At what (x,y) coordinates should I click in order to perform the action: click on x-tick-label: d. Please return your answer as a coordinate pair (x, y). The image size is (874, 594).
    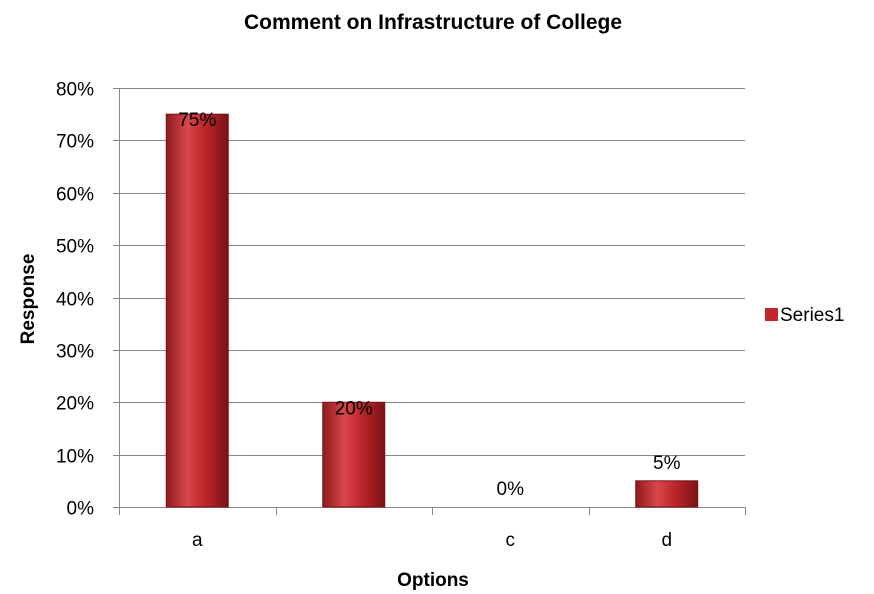
    Looking at the image, I should click on (666, 540).